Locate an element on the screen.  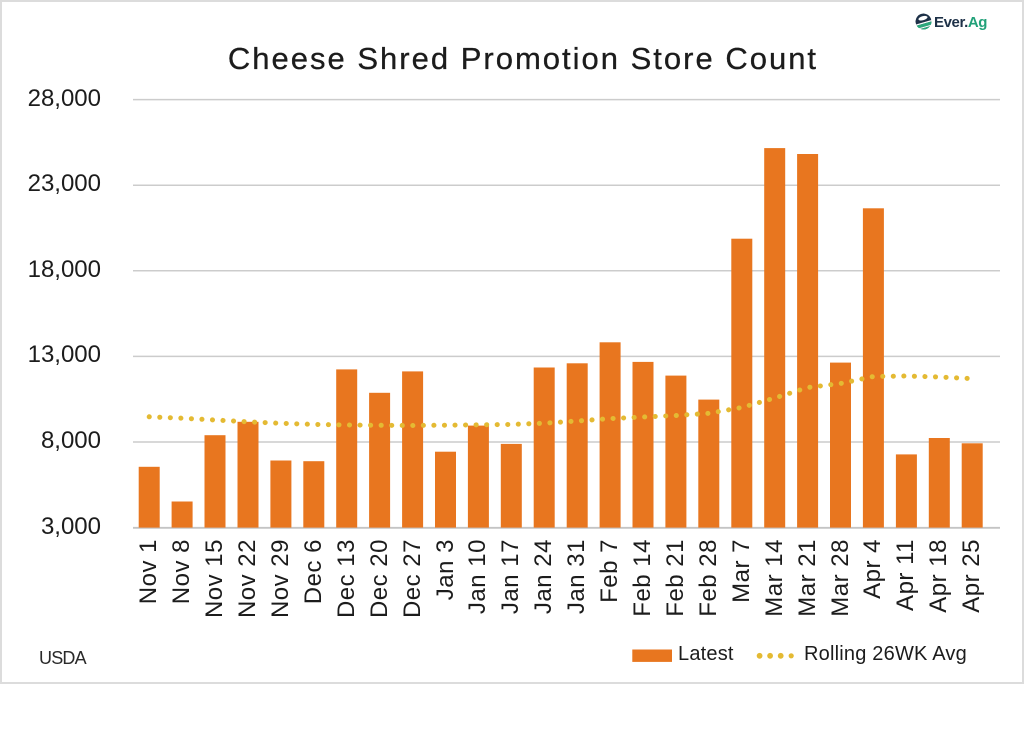
svg-text: Ever.Ag is located at coordinates (960, 22).